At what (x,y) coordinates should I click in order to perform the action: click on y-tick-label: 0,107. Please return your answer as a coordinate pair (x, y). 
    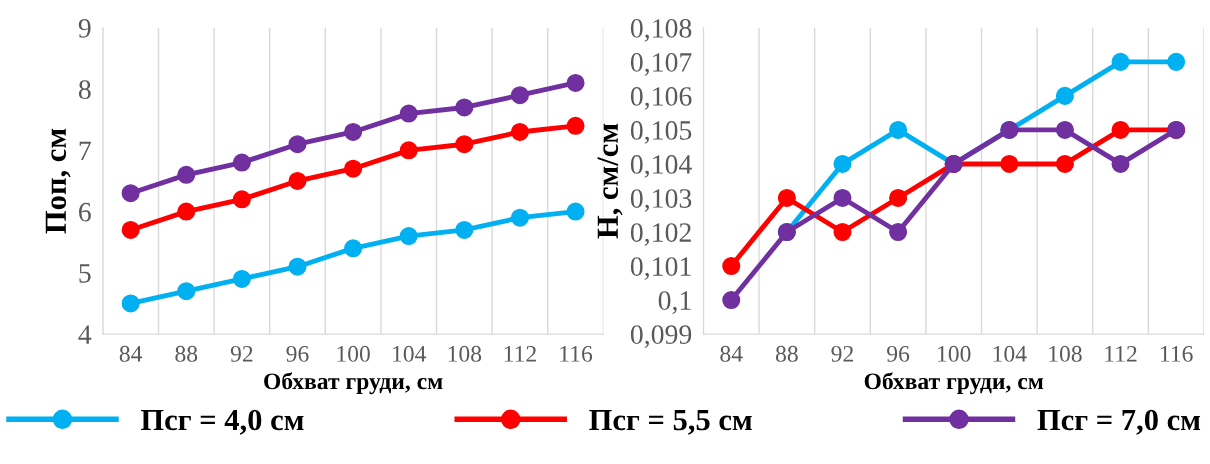
    Looking at the image, I should click on (661, 64).